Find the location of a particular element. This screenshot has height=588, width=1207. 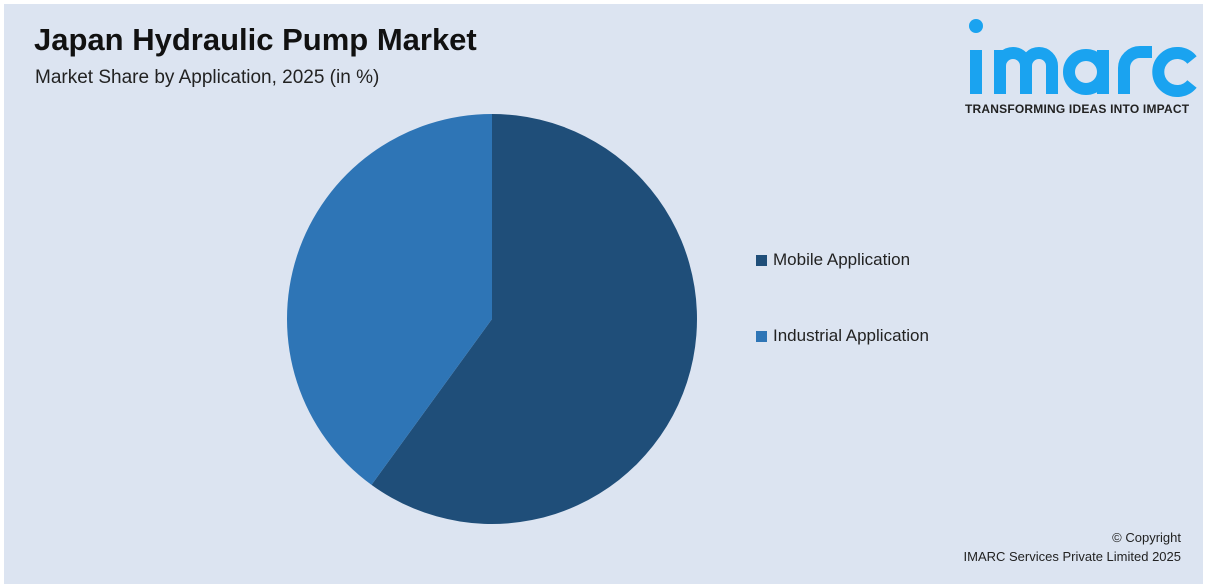

chart-subtitle: Market Share by Application, 2025 (in %) is located at coordinates (207, 77).